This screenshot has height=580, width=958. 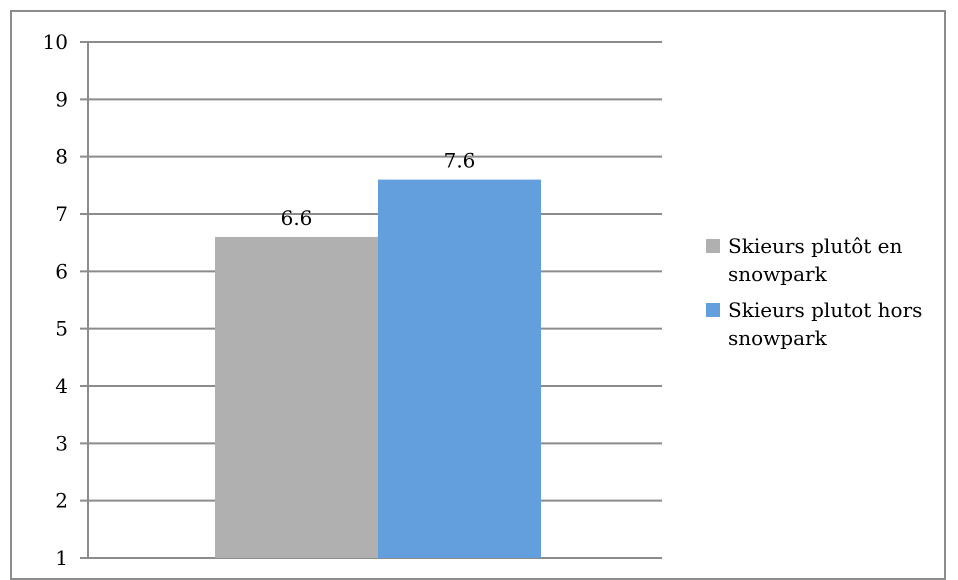 I want to click on legend-swatch-snowpark, so click(x=713, y=246).